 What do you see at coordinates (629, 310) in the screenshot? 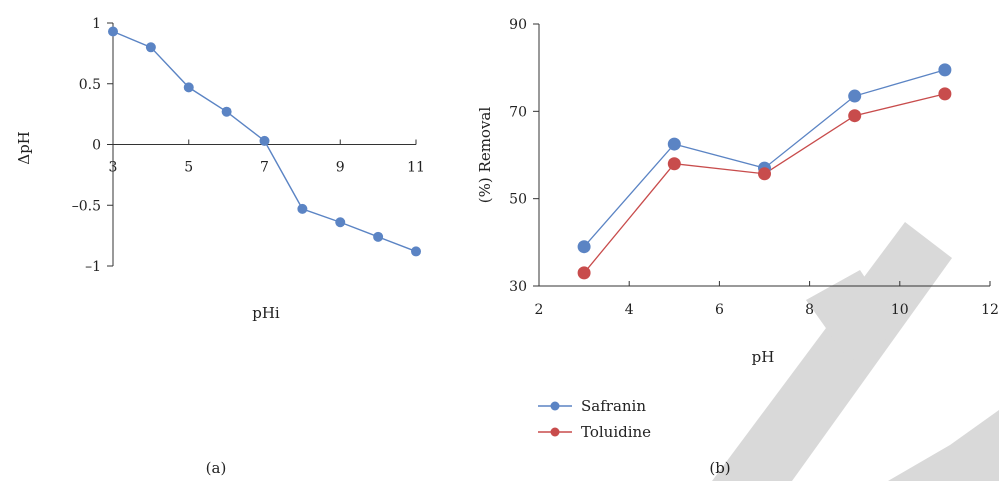
I see `chart-b-x-tick-label: 4` at bounding box center [629, 310].